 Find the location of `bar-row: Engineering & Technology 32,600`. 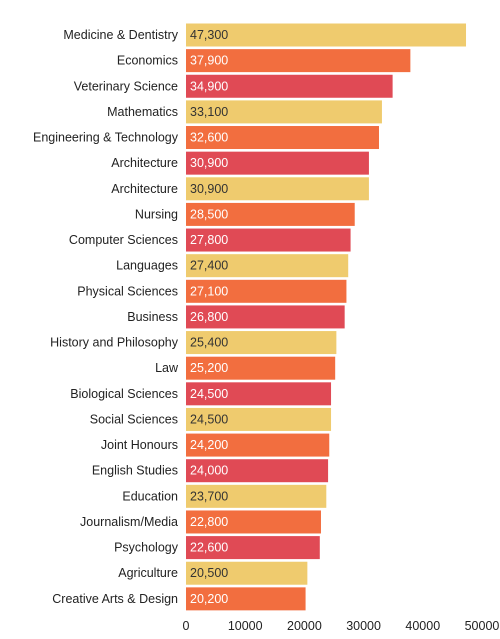

bar-row: Engineering & Technology 32,600 is located at coordinates (206, 138).